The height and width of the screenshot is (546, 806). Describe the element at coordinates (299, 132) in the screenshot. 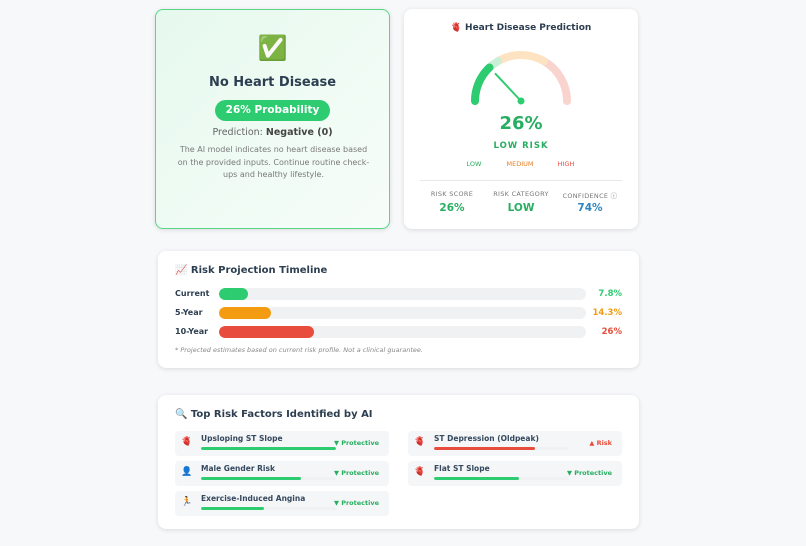

I see `prediction-value: Negative (0)` at that location.